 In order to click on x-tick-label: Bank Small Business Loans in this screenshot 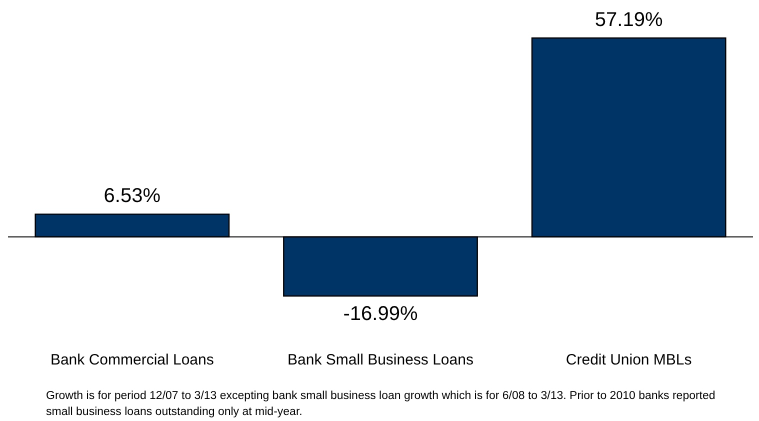, I will do `click(381, 360)`.